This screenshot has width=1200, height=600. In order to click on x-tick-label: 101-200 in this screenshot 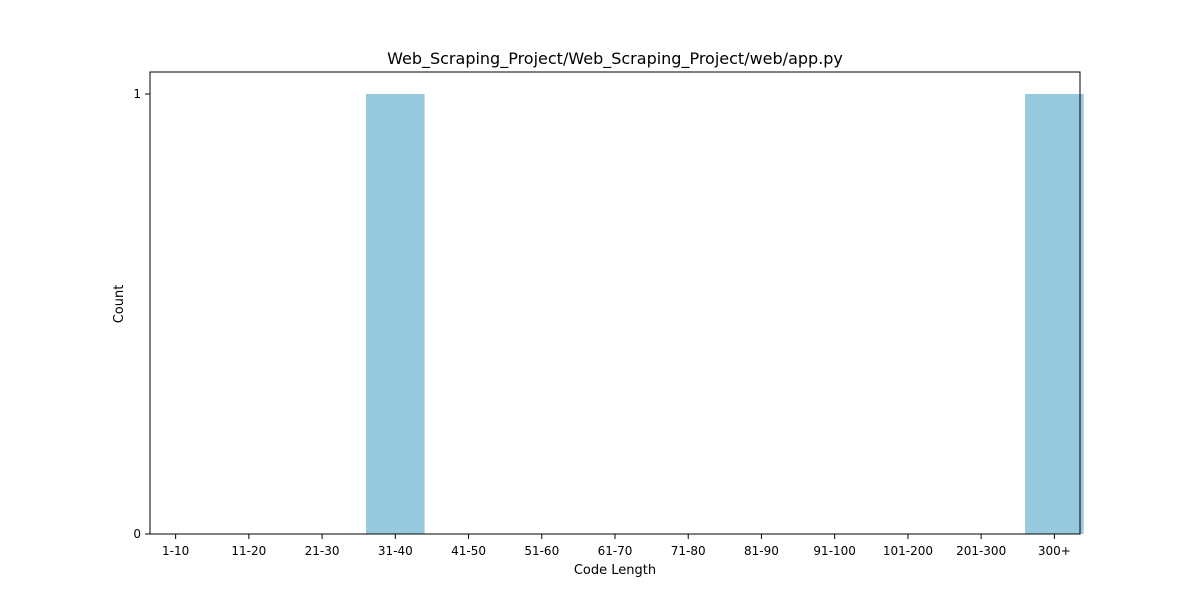, I will do `click(908, 551)`.